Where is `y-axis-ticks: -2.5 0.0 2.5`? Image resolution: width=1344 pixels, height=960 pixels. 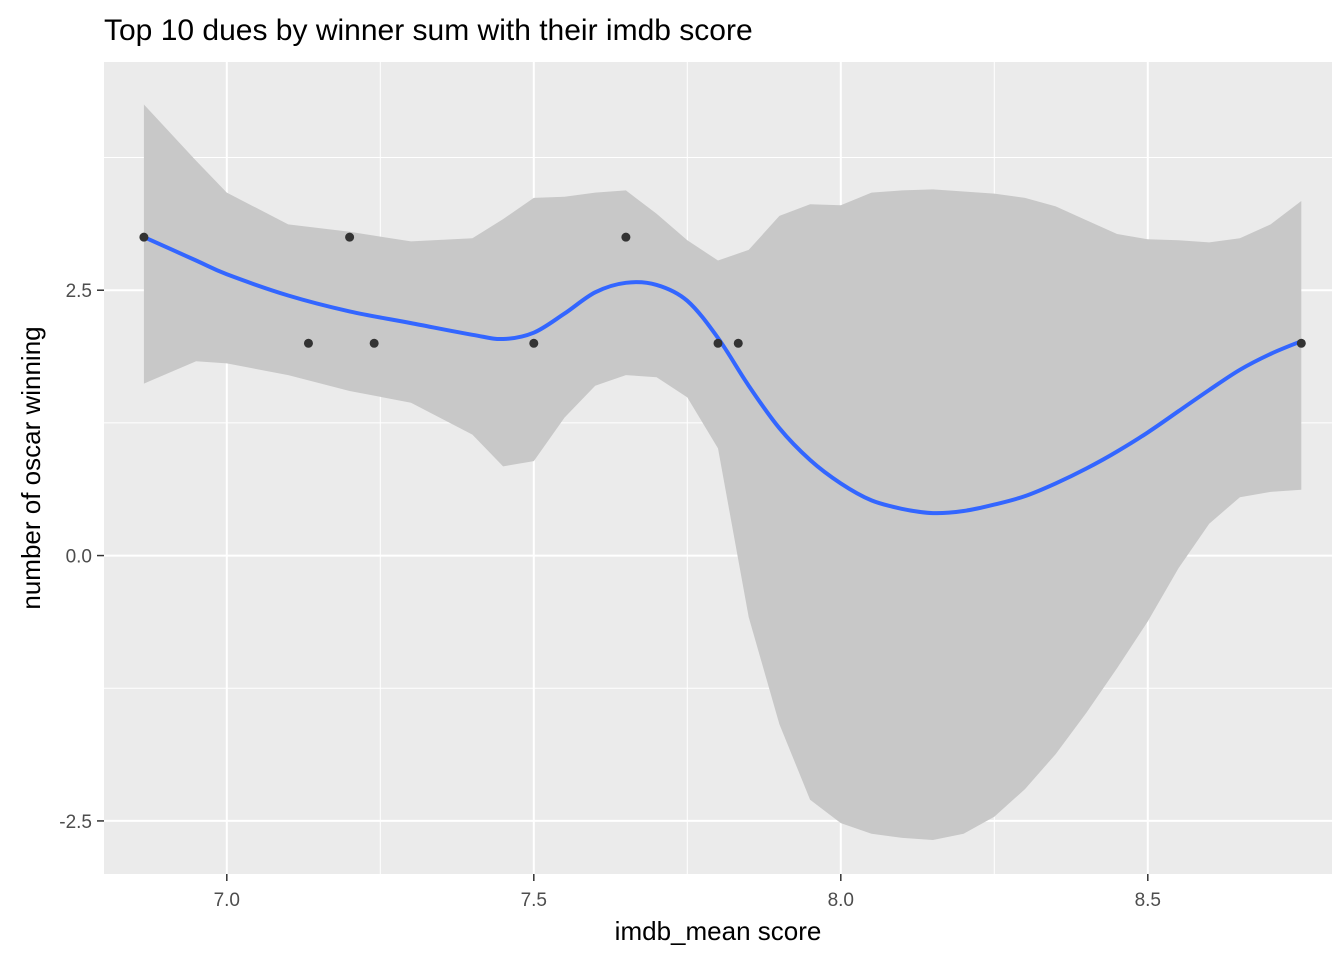
y-axis-ticks: -2.5 0.0 2.5 is located at coordinates (81, 557).